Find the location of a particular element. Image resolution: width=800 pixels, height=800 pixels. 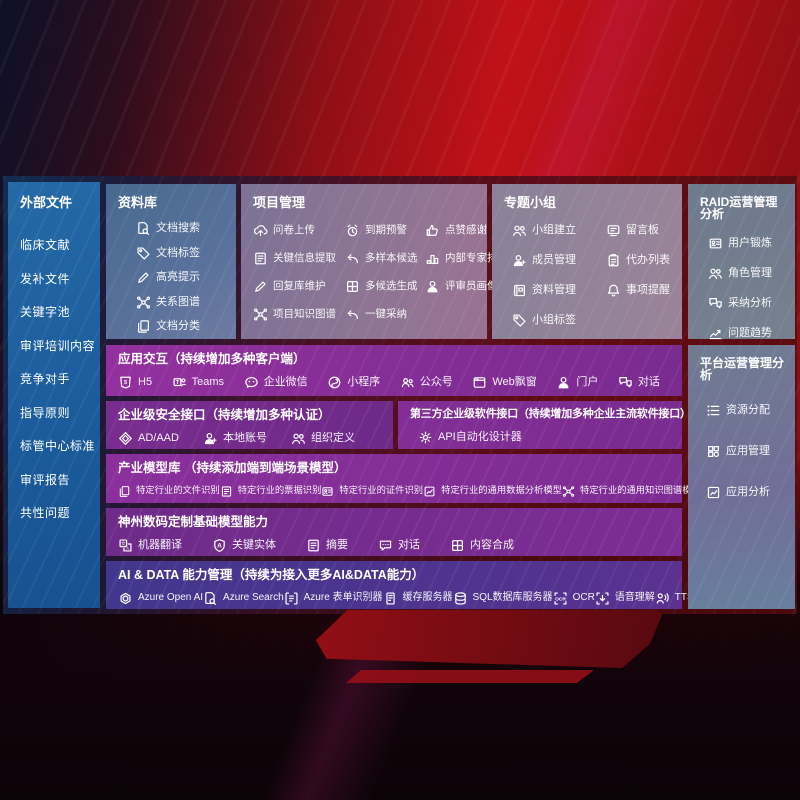

feature-label: 门户 is located at coordinates (587, 381).